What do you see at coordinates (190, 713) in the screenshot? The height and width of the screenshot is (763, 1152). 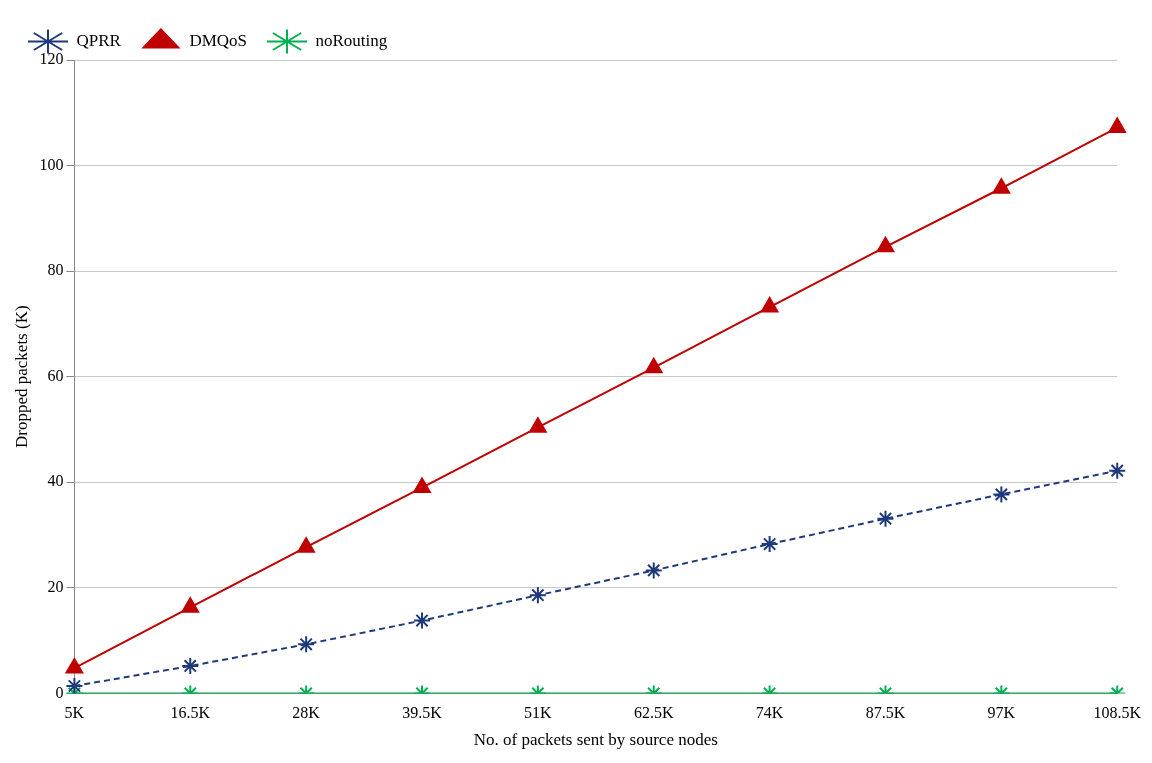 I see `x-tick-label: 16.5K` at bounding box center [190, 713].